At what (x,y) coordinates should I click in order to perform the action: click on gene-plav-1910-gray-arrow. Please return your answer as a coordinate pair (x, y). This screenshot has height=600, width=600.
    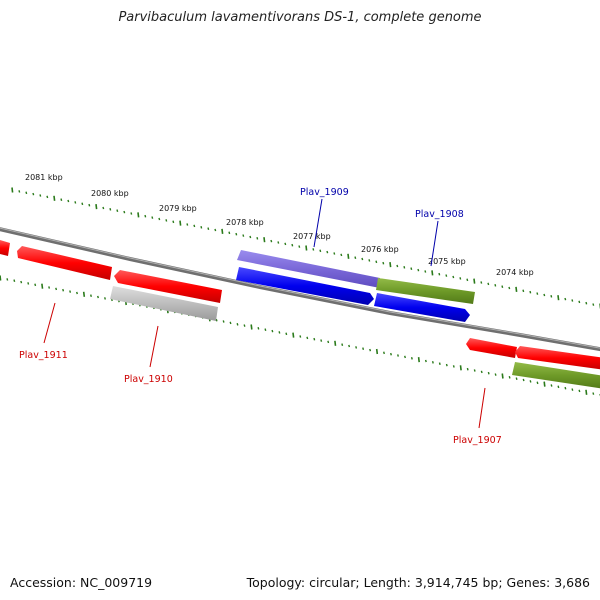
    Looking at the image, I should click on (164, 303).